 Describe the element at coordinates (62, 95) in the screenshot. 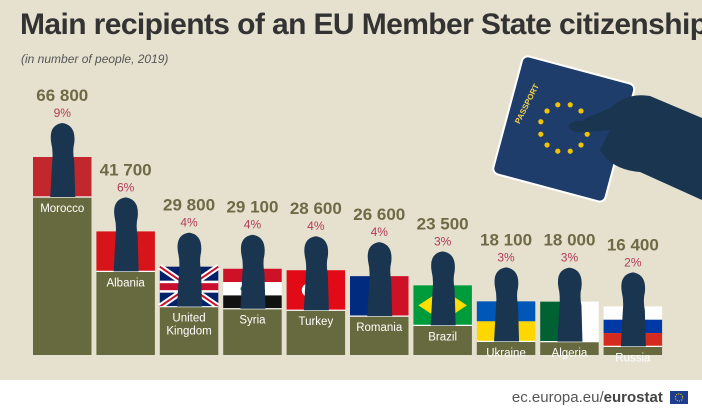

I see `value-label: 66 800` at that location.